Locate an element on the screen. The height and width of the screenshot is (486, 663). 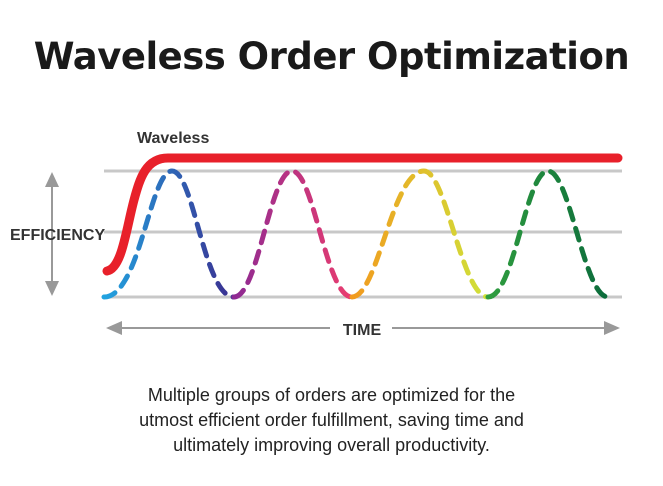
time-arrow-icon is located at coordinates (363, 328).